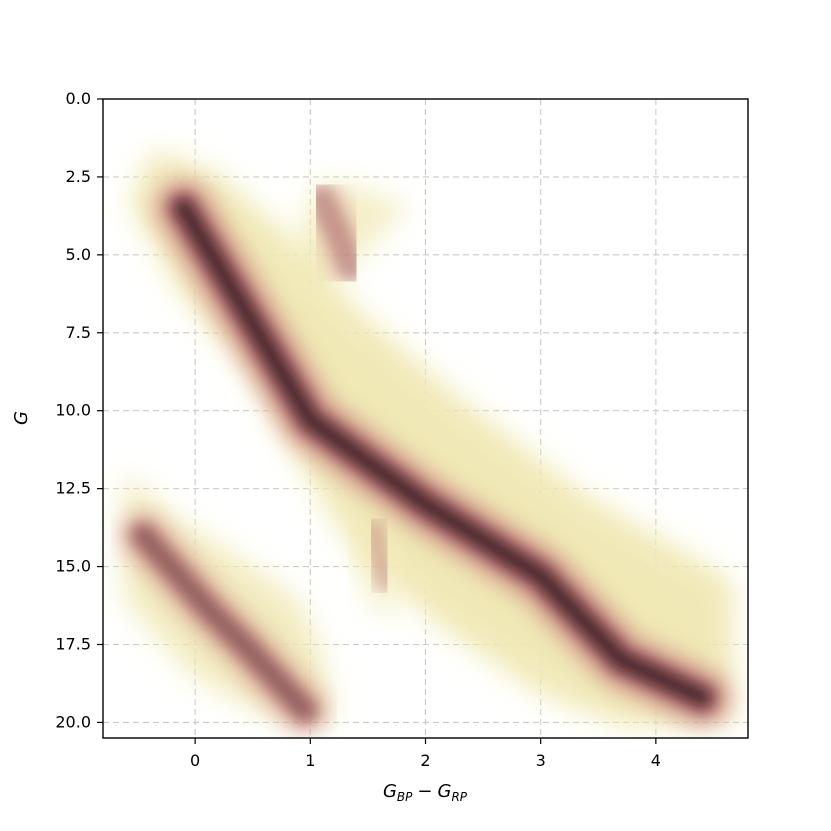 The width and height of the screenshot is (831, 831). Describe the element at coordinates (78, 332) in the screenshot. I see `y-tick-label: 7.5` at that location.